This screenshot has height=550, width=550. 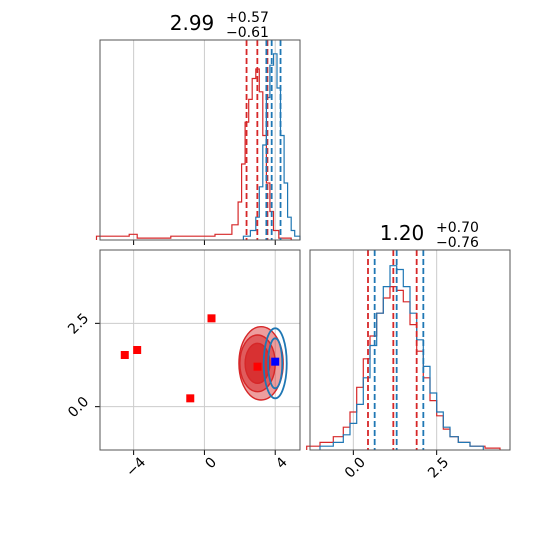 I want to click on hist2-blue-series, so click(x=401, y=357).